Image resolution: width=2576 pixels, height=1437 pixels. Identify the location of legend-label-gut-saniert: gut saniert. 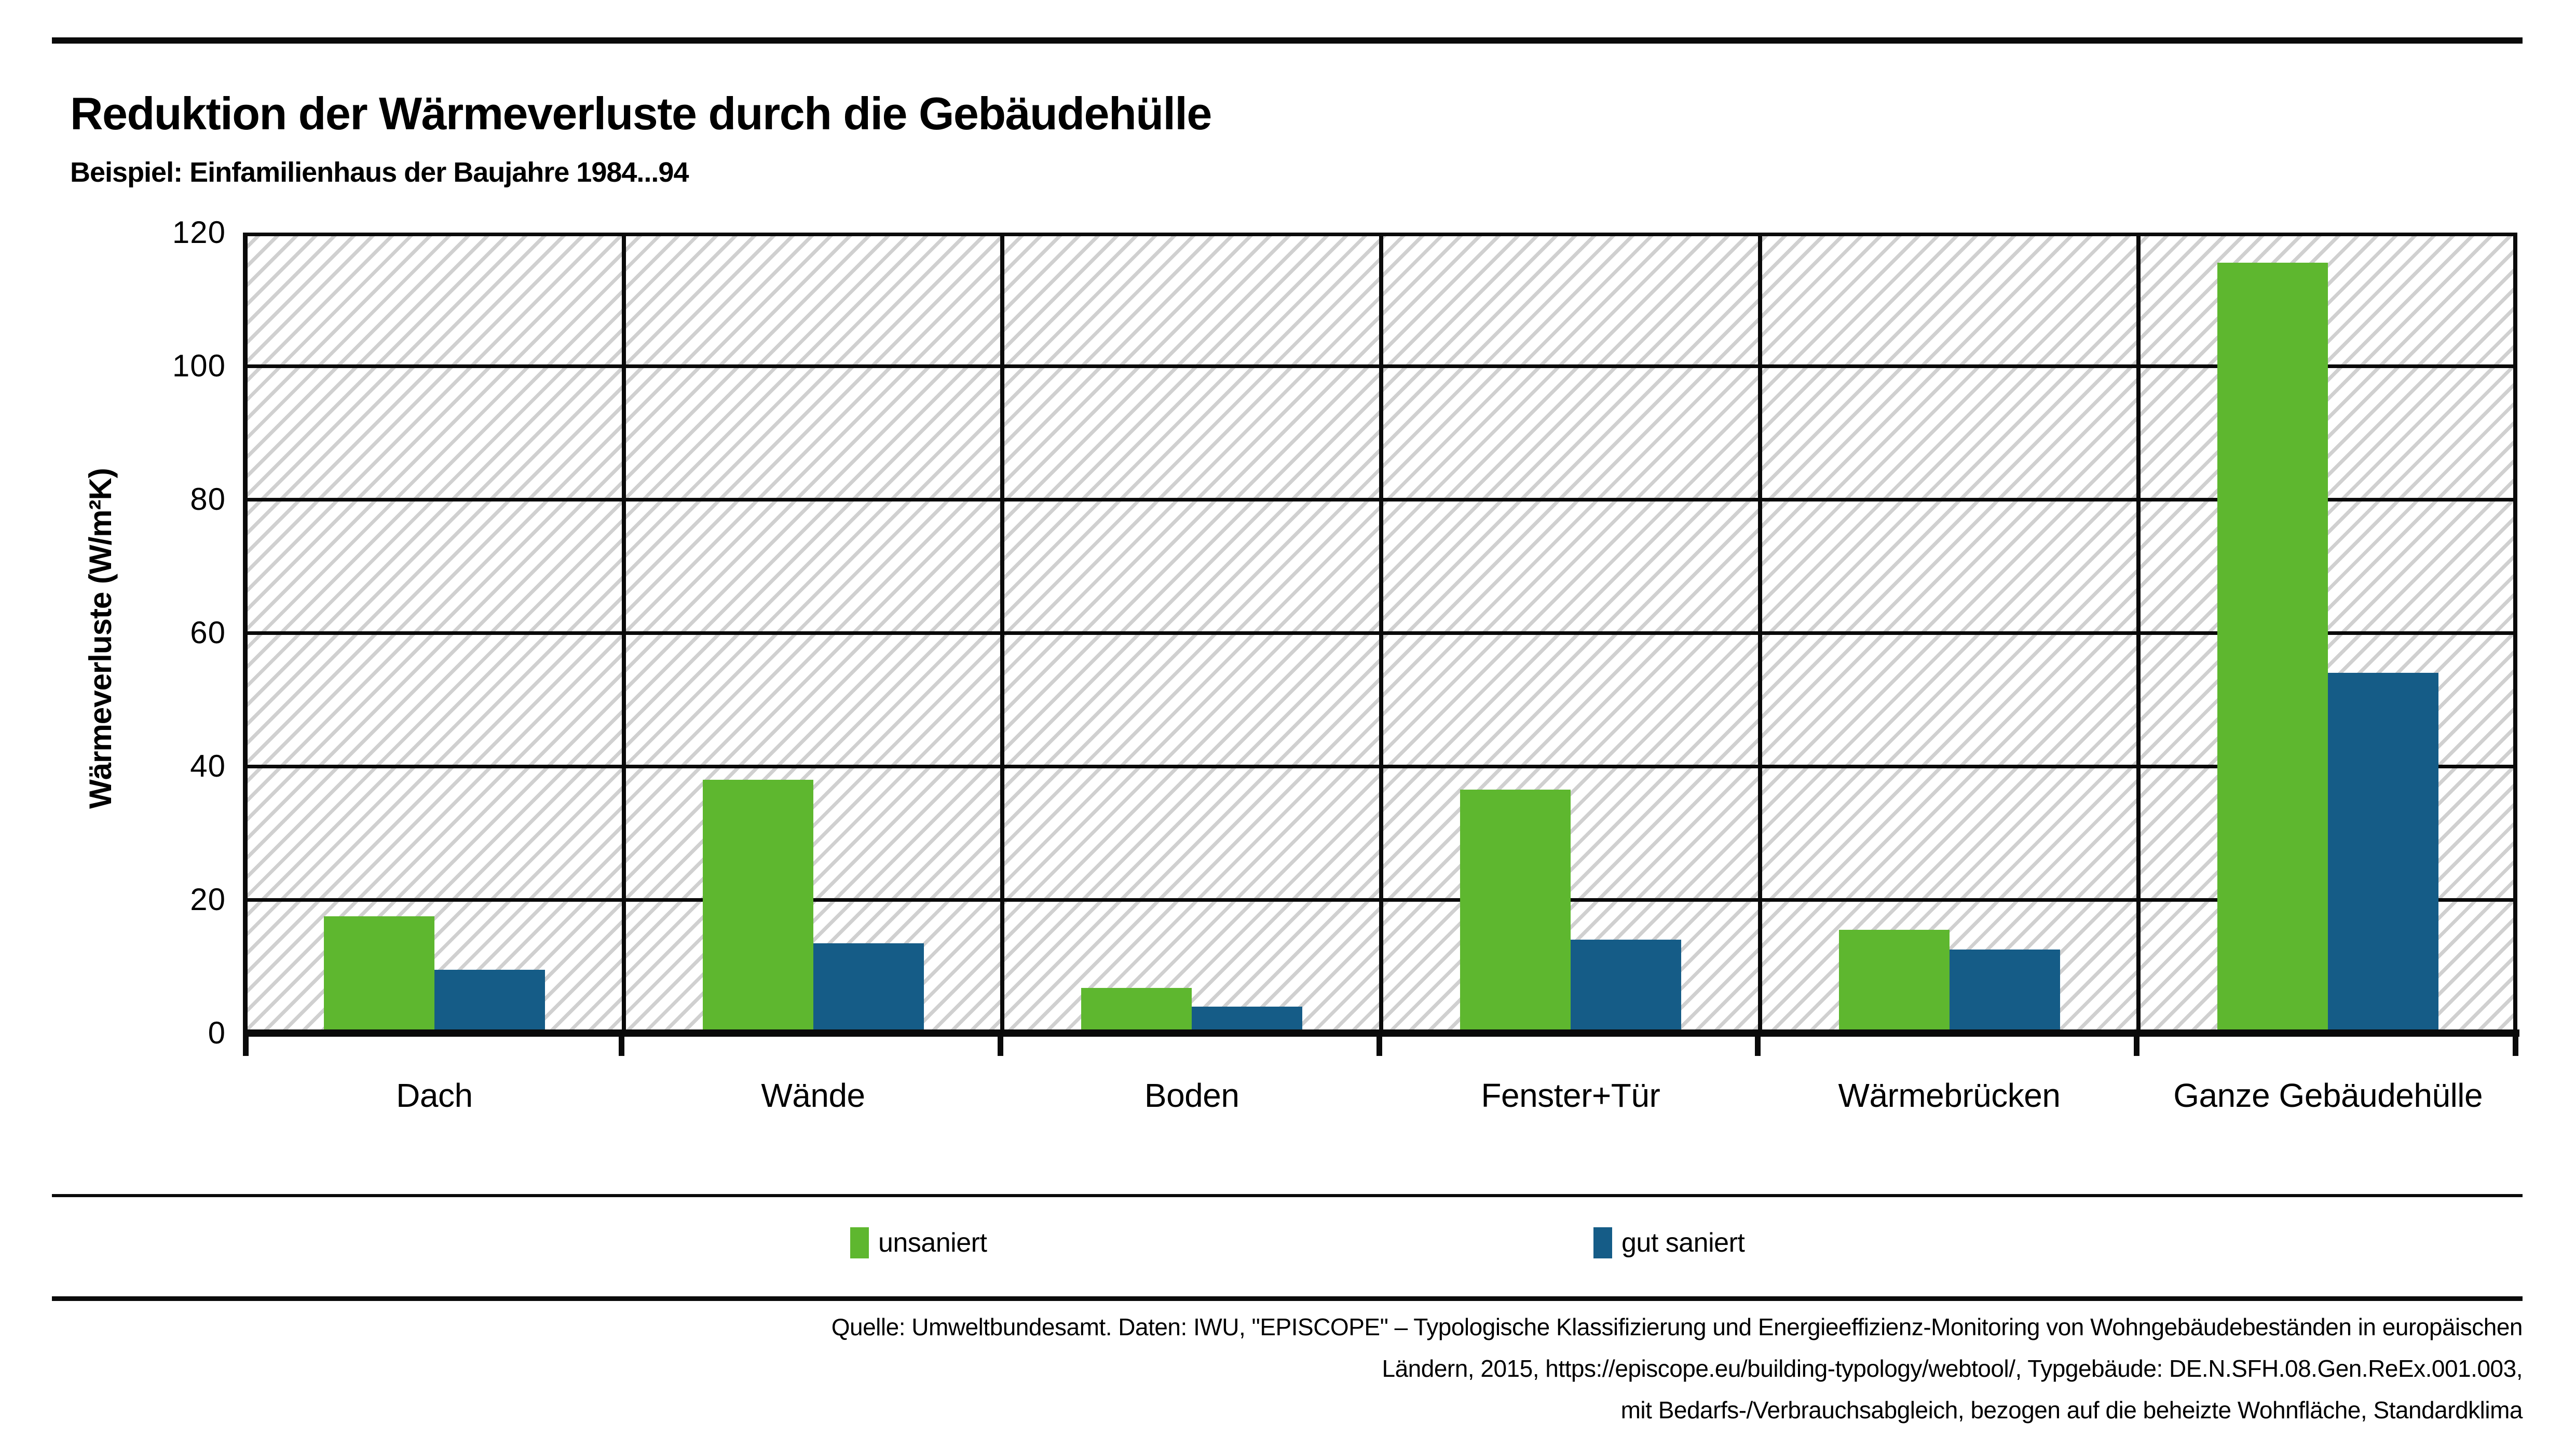
(1683, 1243).